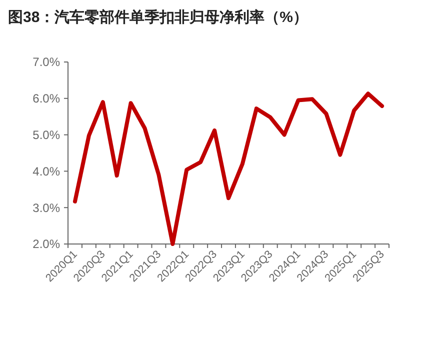 This screenshot has height=342, width=429. What do you see at coordinates (46, 135) in the screenshot?
I see `y-tick-label: 5.0%` at bounding box center [46, 135].